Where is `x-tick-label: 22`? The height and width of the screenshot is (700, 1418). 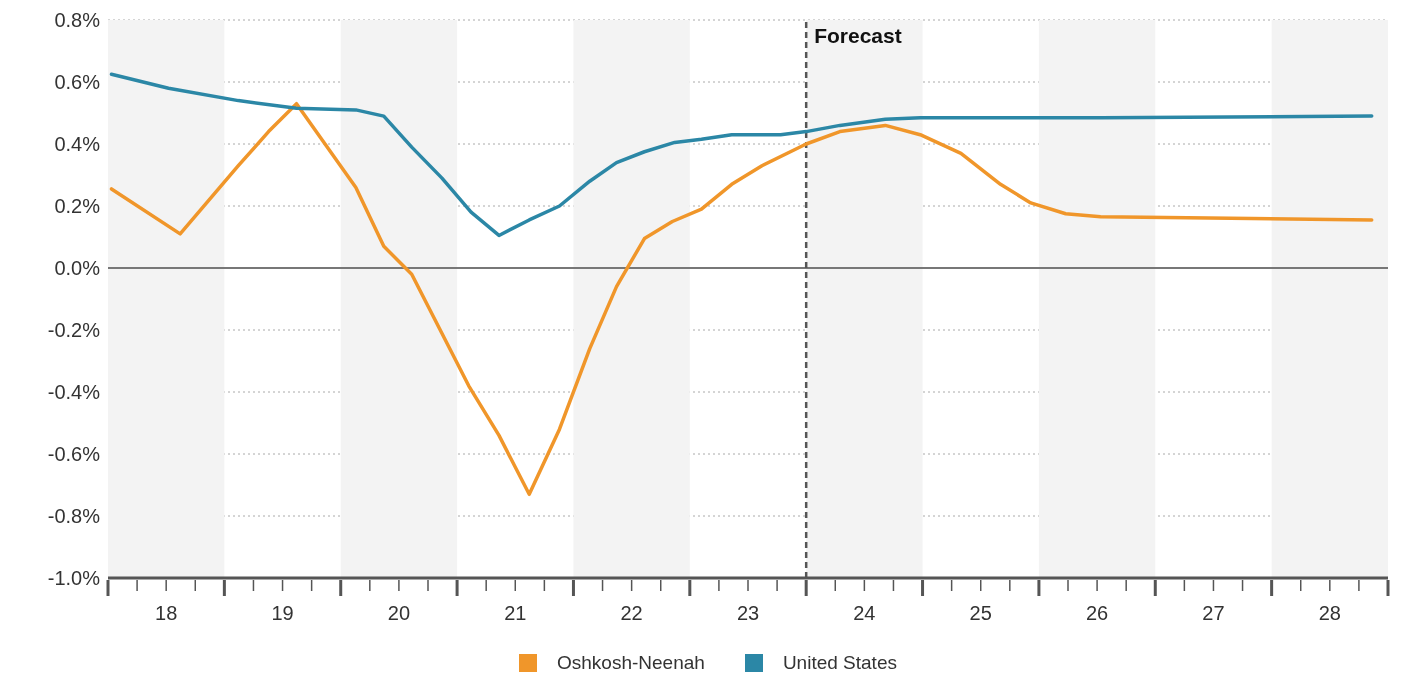 x-tick-label: 22 is located at coordinates (631, 613).